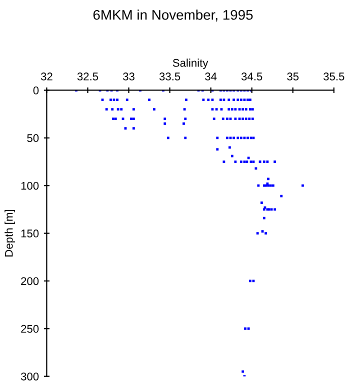 The image size is (346, 384). What do you see at coordinates (169, 76) in the screenshot?
I see `x-tick-label: 33.5` at bounding box center [169, 76].